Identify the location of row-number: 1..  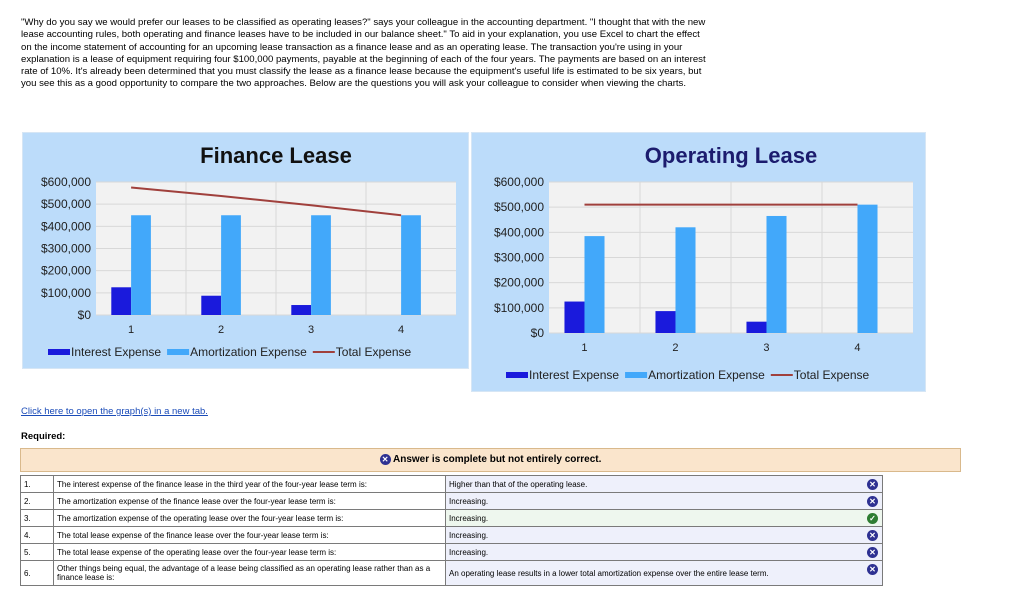
(37, 484).